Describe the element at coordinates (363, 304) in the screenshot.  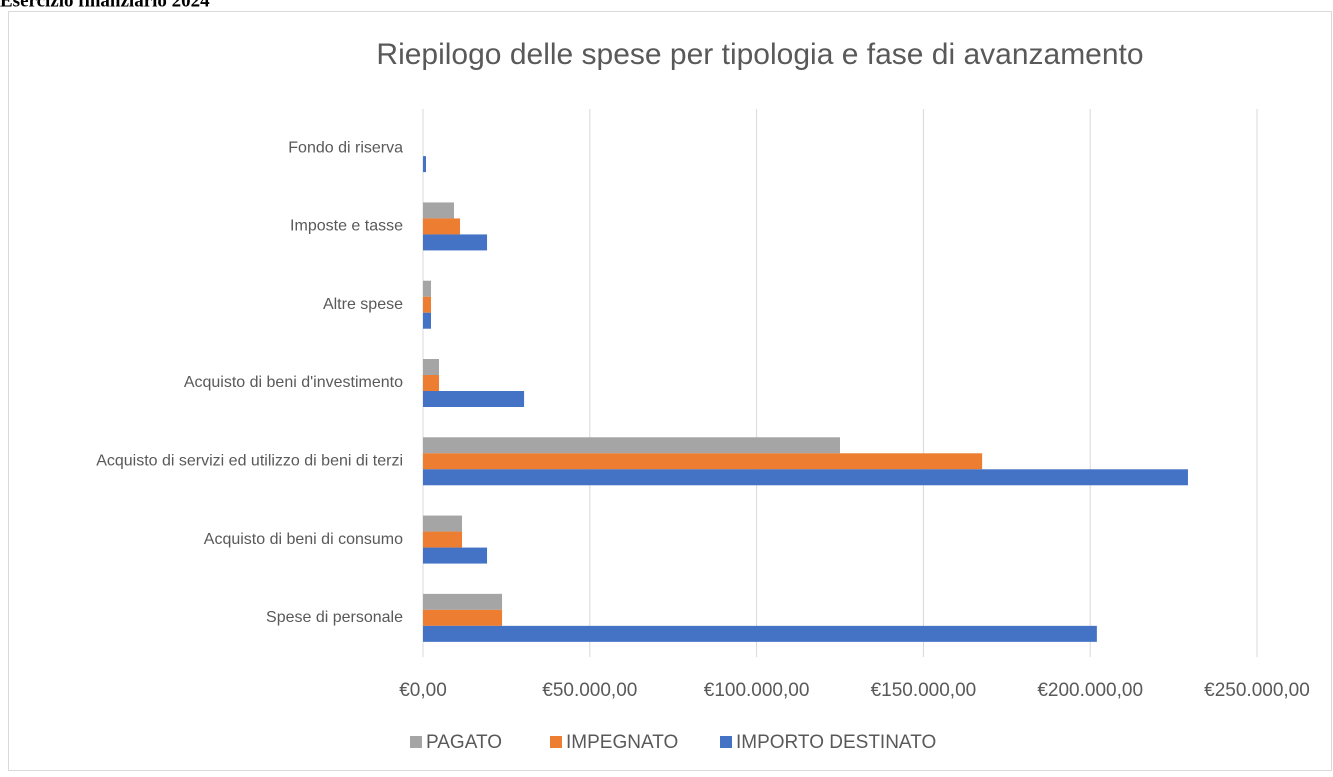
I see `y-tick-label: Altre spese` at that location.